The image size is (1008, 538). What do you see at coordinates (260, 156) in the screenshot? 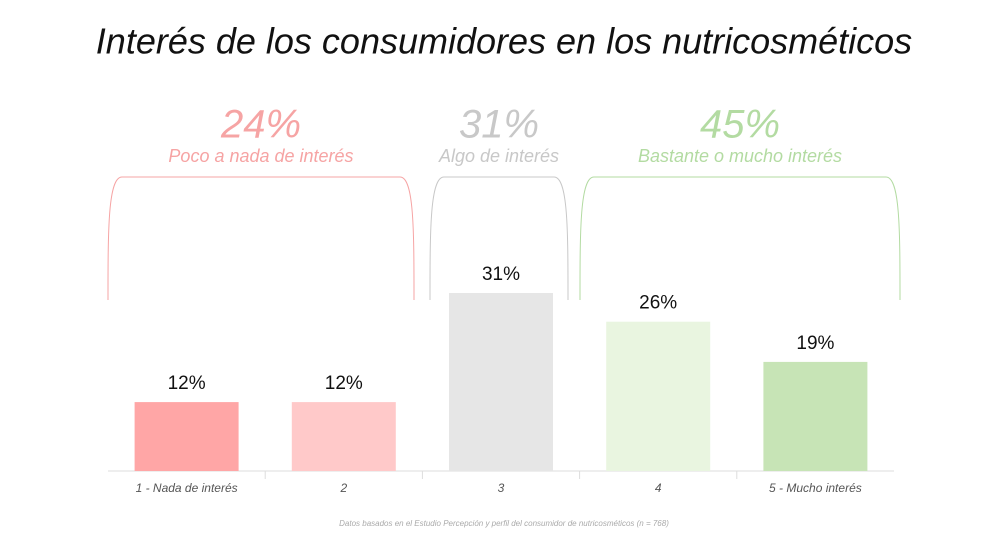
I see `group-label: Poco a nada de interés` at bounding box center [260, 156].